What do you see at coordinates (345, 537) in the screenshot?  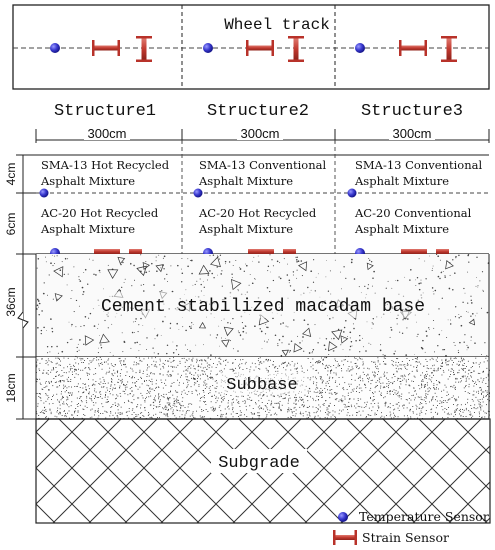 I see `legend-strain-icon` at bounding box center [345, 537].